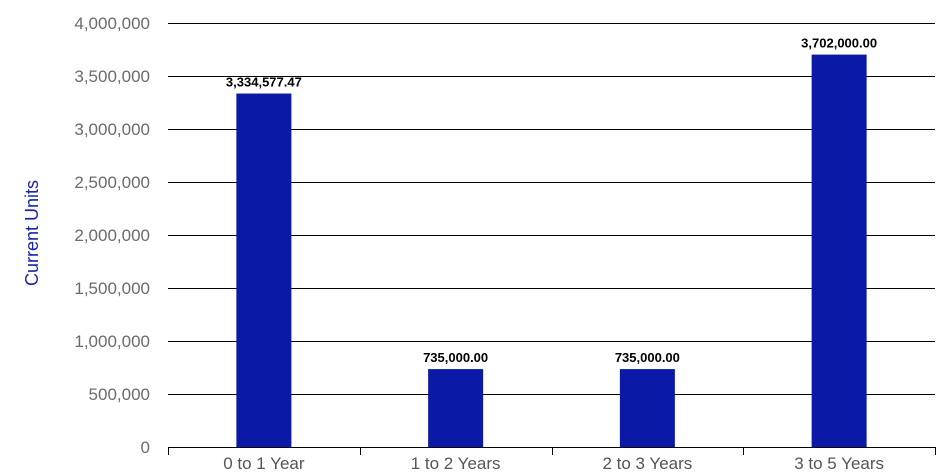 The height and width of the screenshot is (473, 941). I want to click on y-tick-label: 1,000,000, so click(112, 341).